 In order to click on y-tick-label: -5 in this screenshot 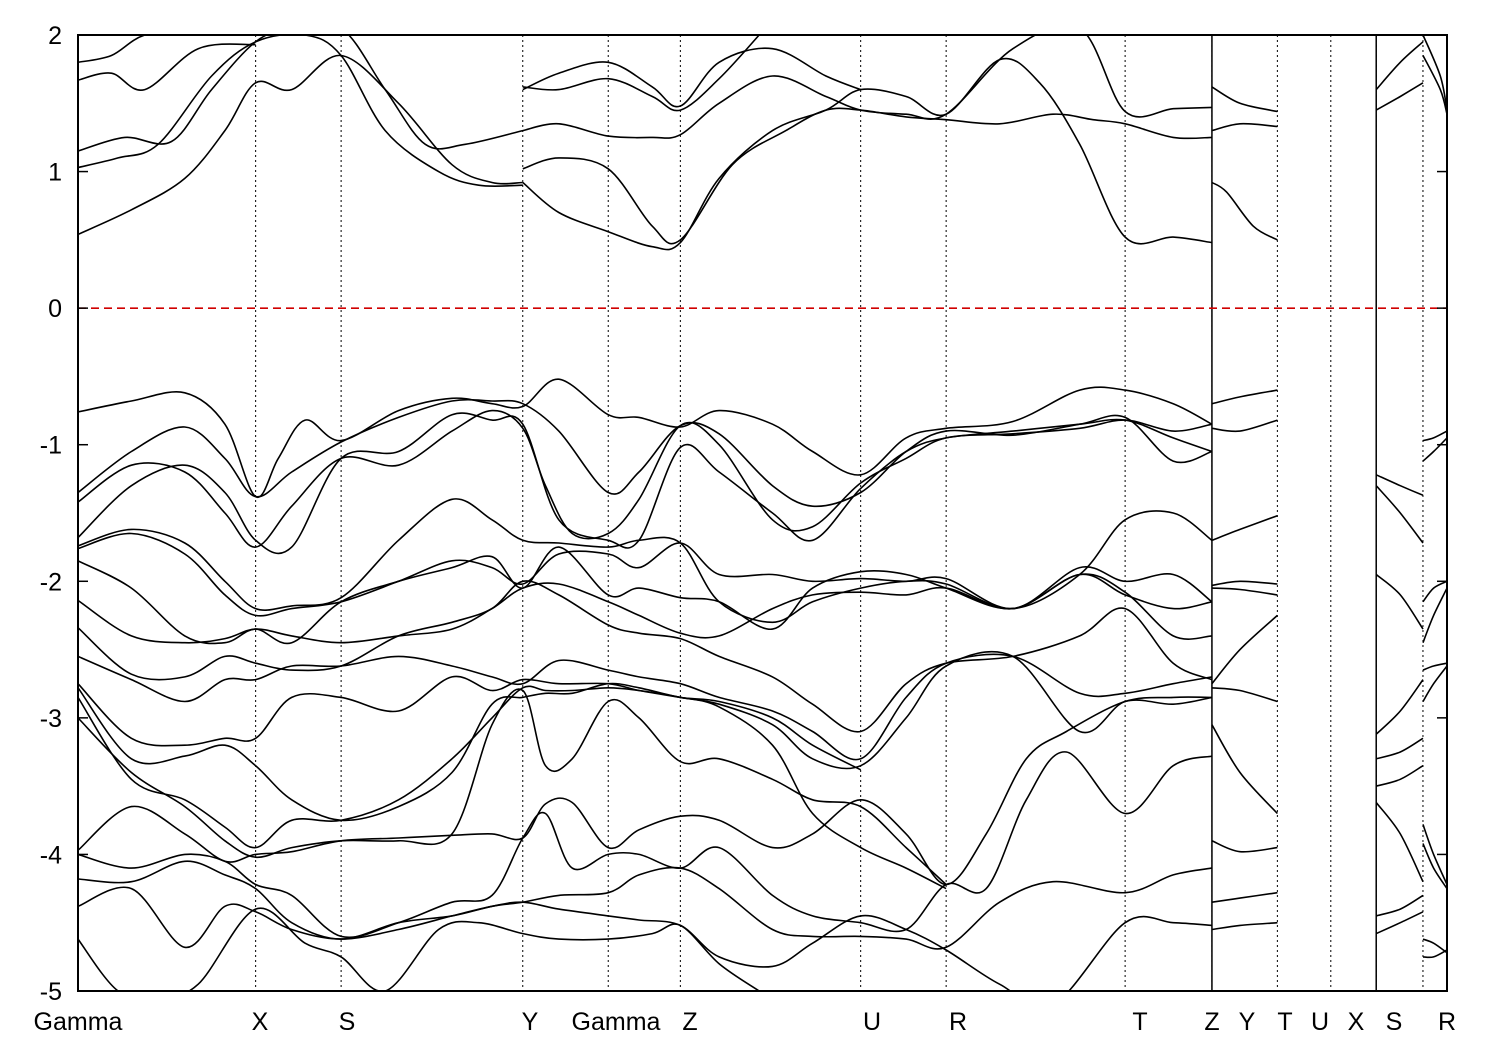, I will do `click(51, 992)`.